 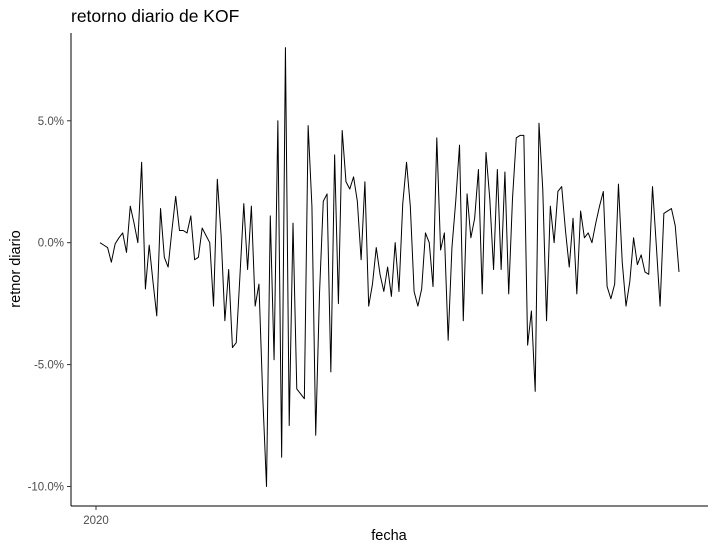 I want to click on chart-title: retorno diario de KOF, so click(x=155, y=16).